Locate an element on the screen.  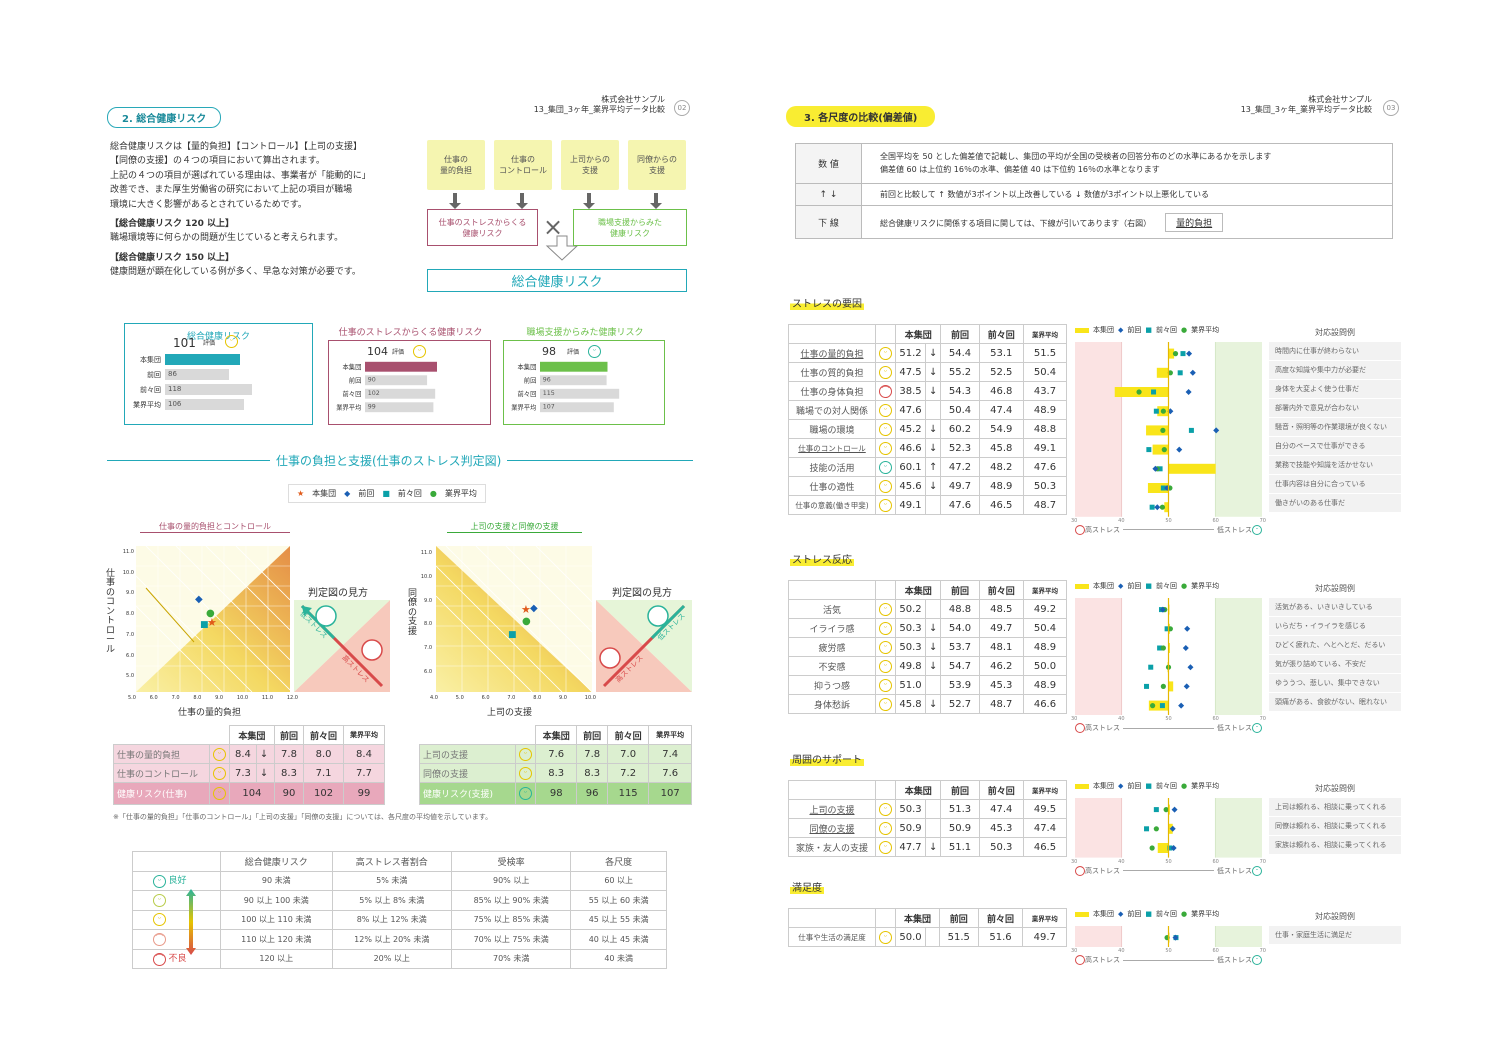
comment: 同僚は頼れる、相談に乗ってくれる is located at coordinates (1335, 826).